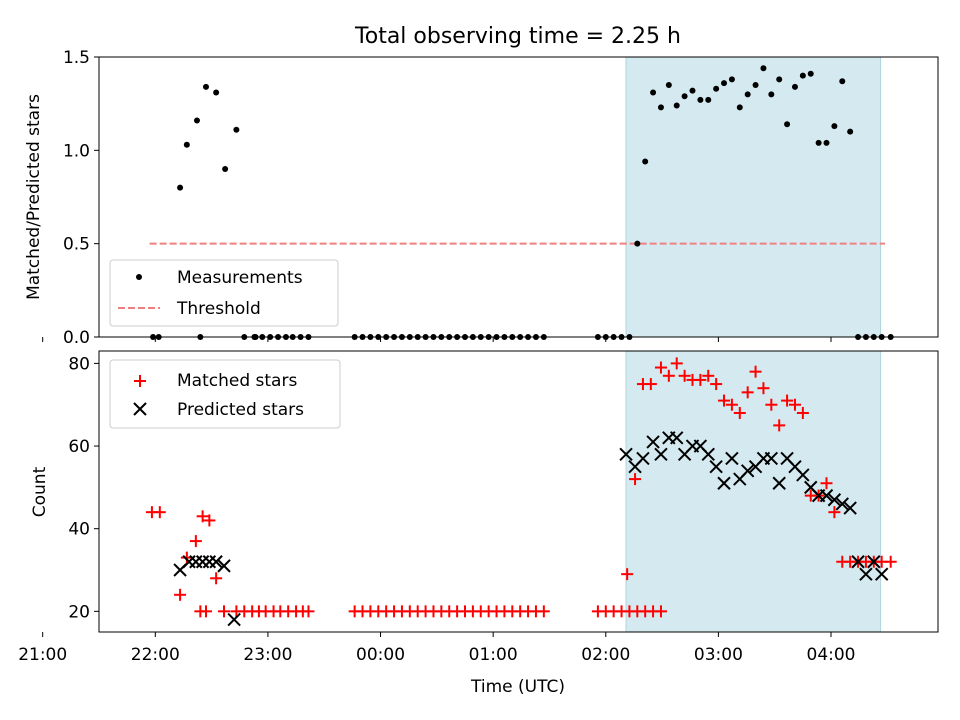  What do you see at coordinates (79, 530) in the screenshot?
I see `y-tick-label: 40` at bounding box center [79, 530].